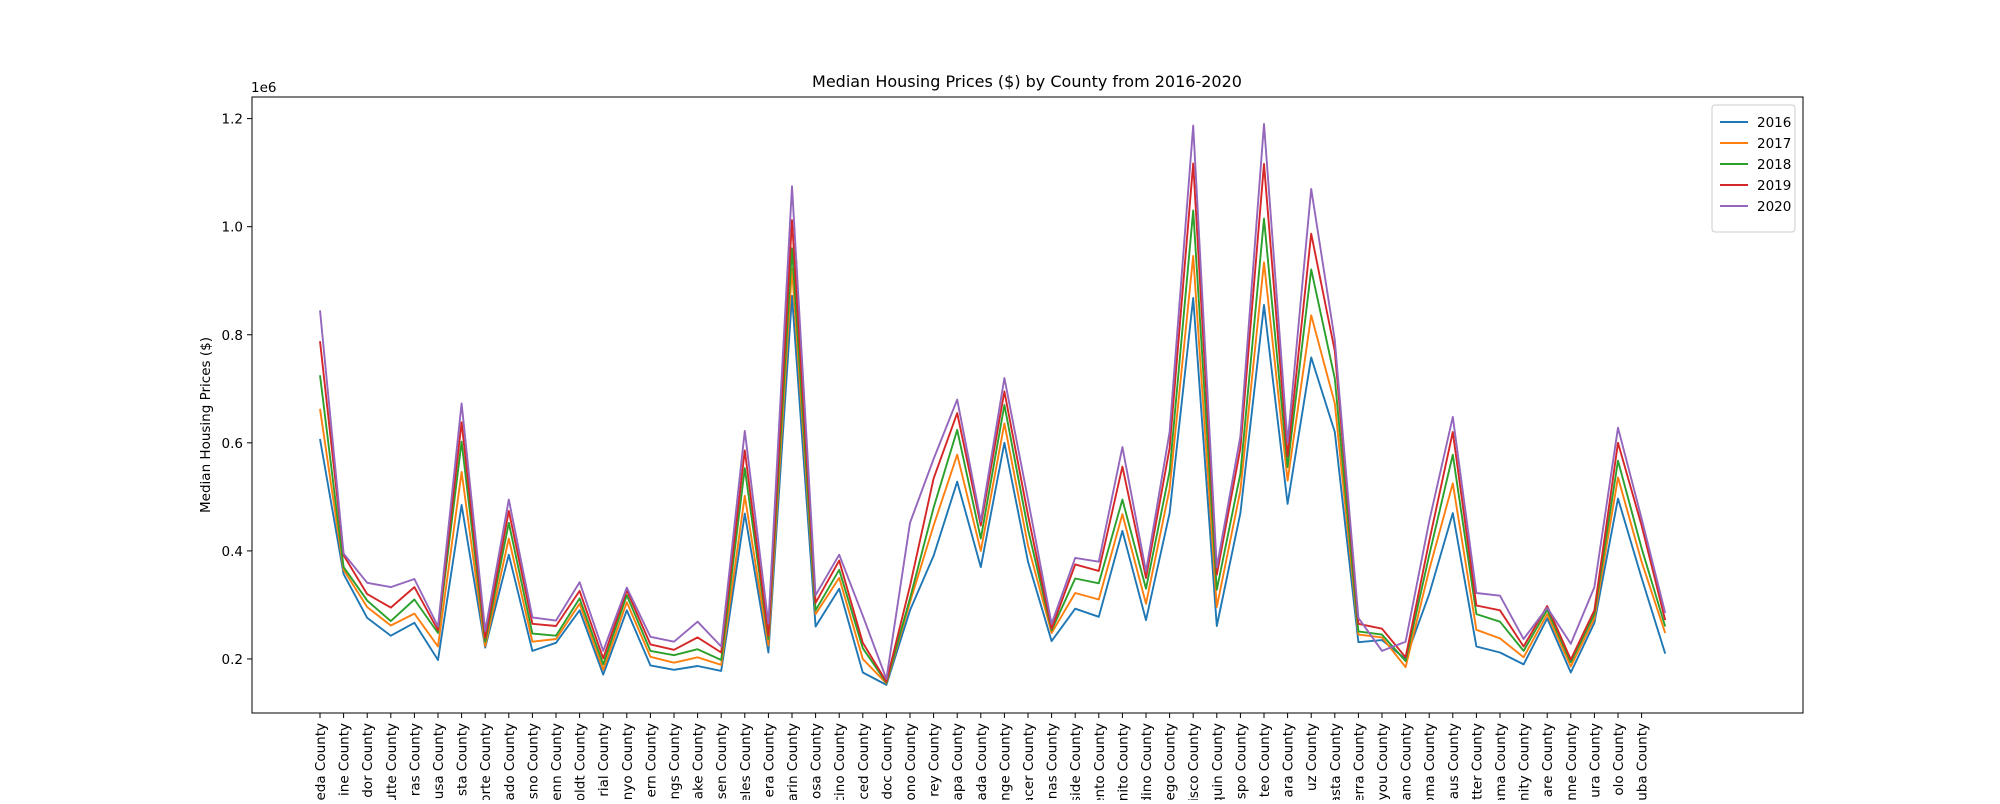 The width and height of the screenshot is (2000, 804). Describe the element at coordinates (1171, 761) in the screenshot. I see `x-tick-label: iego County` at that location.